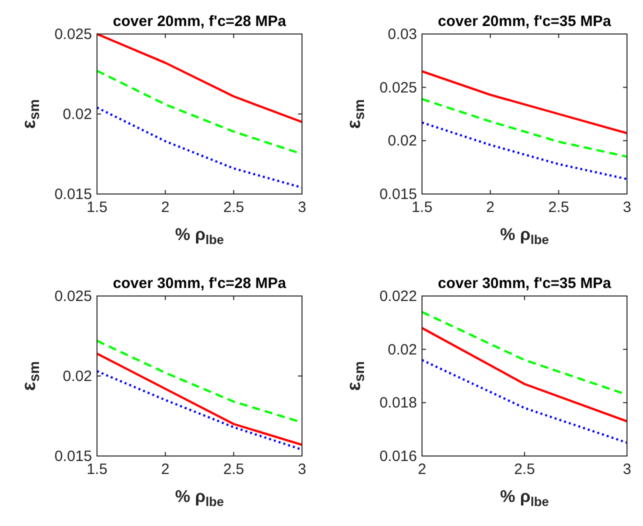 The height and width of the screenshot is (526, 643). What do you see at coordinates (199, 21) in the screenshot?
I see `chart-title: cover 20mm, f'c=28 MPa` at bounding box center [199, 21].